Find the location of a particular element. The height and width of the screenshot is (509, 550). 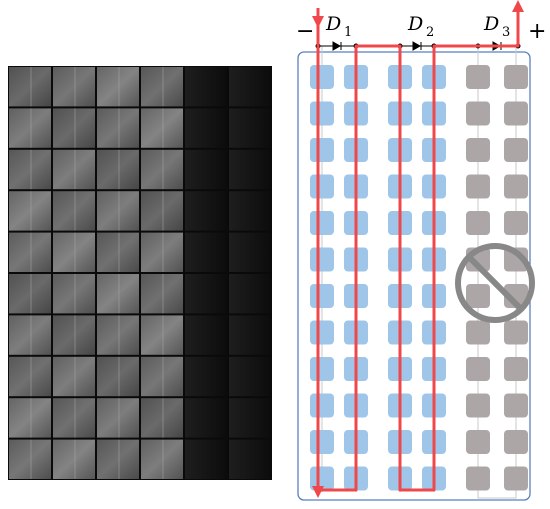

diode-symbol is located at coordinates (417, 46).